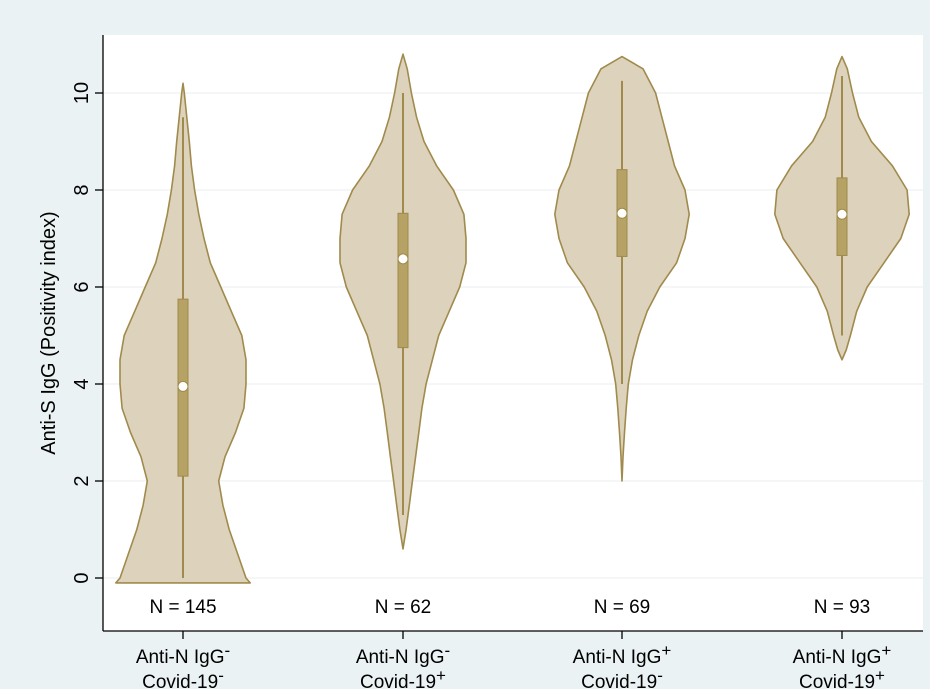 The width and height of the screenshot is (930, 689). Describe the element at coordinates (403, 607) in the screenshot. I see `n-label: N = 62` at that location.